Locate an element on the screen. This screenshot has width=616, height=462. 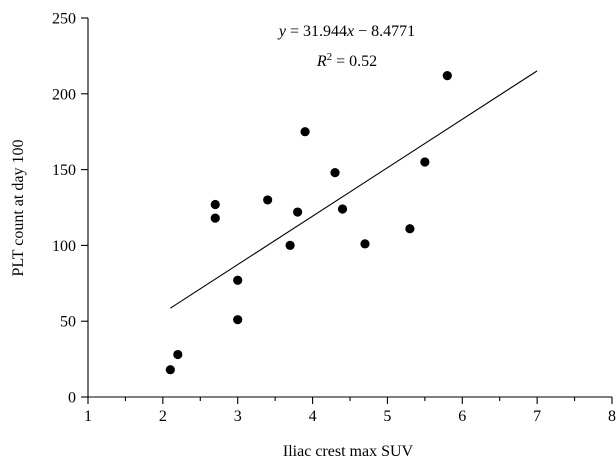
y-tick-label: 250 is located at coordinates (64, 19).